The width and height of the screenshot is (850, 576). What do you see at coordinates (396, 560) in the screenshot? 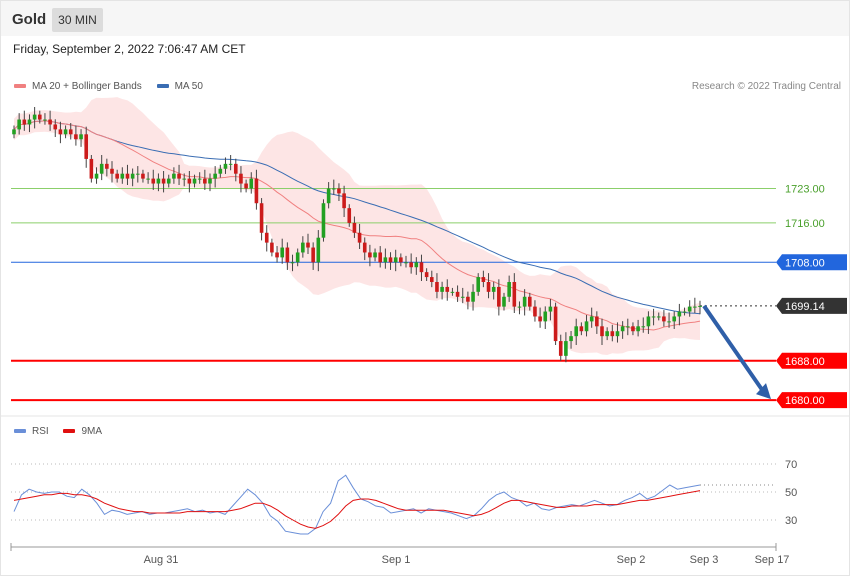
I see `x-tick-label-1: Sep 1` at bounding box center [396, 560].